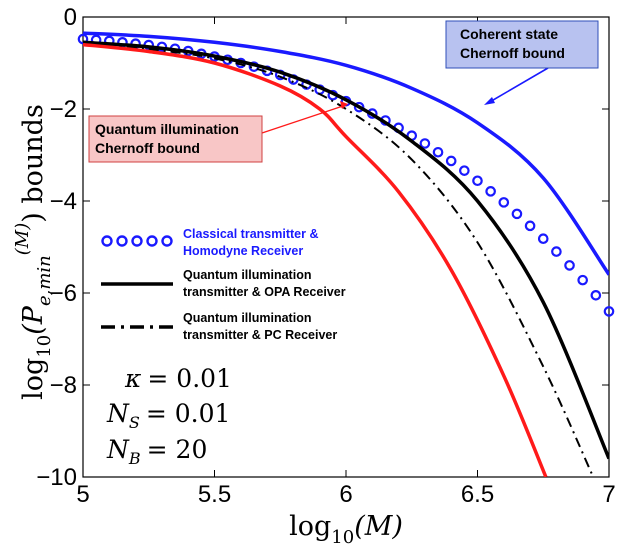 This screenshot has width=622, height=552. Describe the element at coordinates (33, 252) in the screenshot. I see `y-axis-label: log10(Pe,min(M)) bounds` at that location.